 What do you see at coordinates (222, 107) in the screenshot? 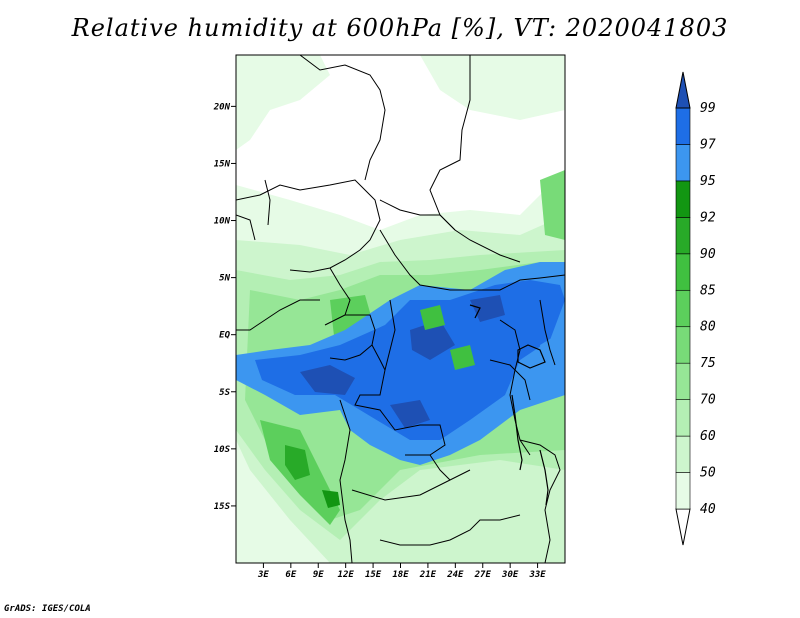
I see `lat-tick-label: 20N` at bounding box center [222, 107].